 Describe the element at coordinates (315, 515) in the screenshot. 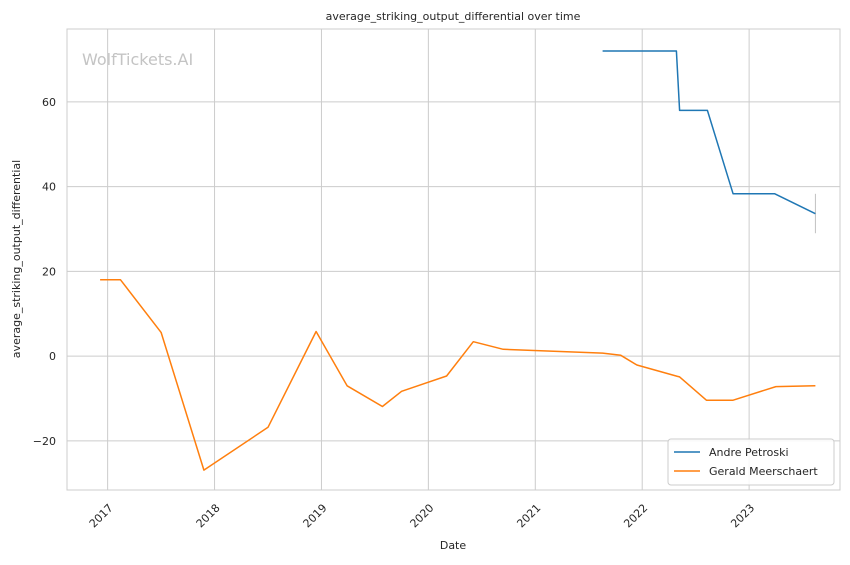

I see `x-tick-label: 2019` at that location.